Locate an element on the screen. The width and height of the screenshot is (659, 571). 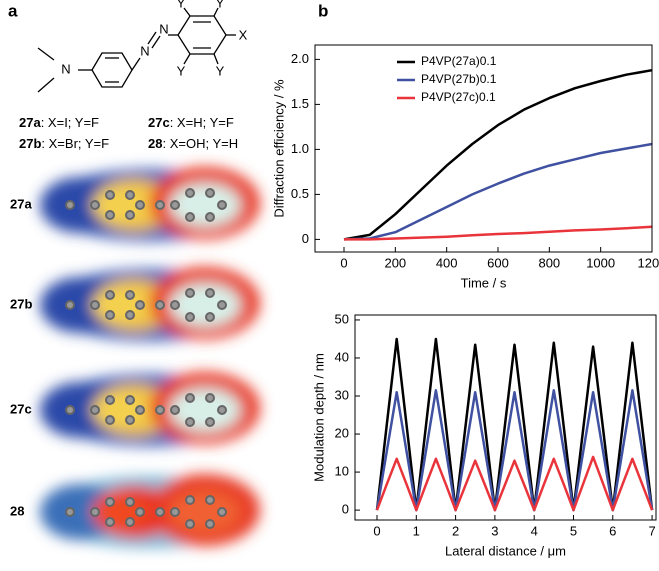
x-tick-label: 4 is located at coordinates (534, 530).